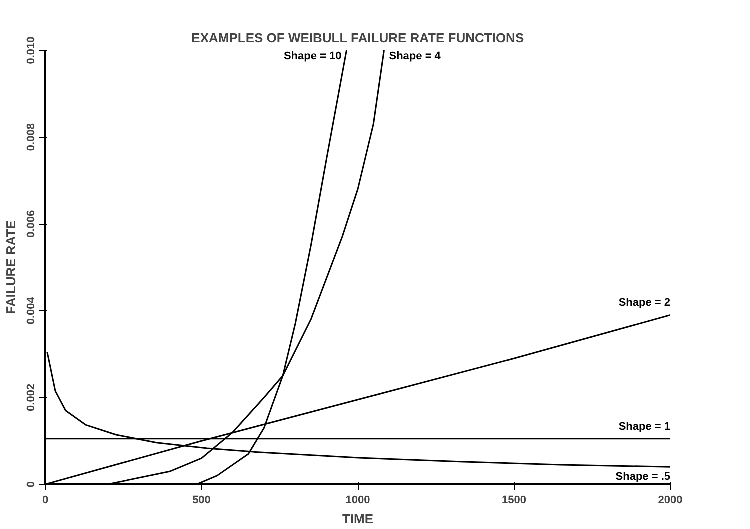  Describe the element at coordinates (32, 484) in the screenshot. I see `y-tick-label: 0` at that location.